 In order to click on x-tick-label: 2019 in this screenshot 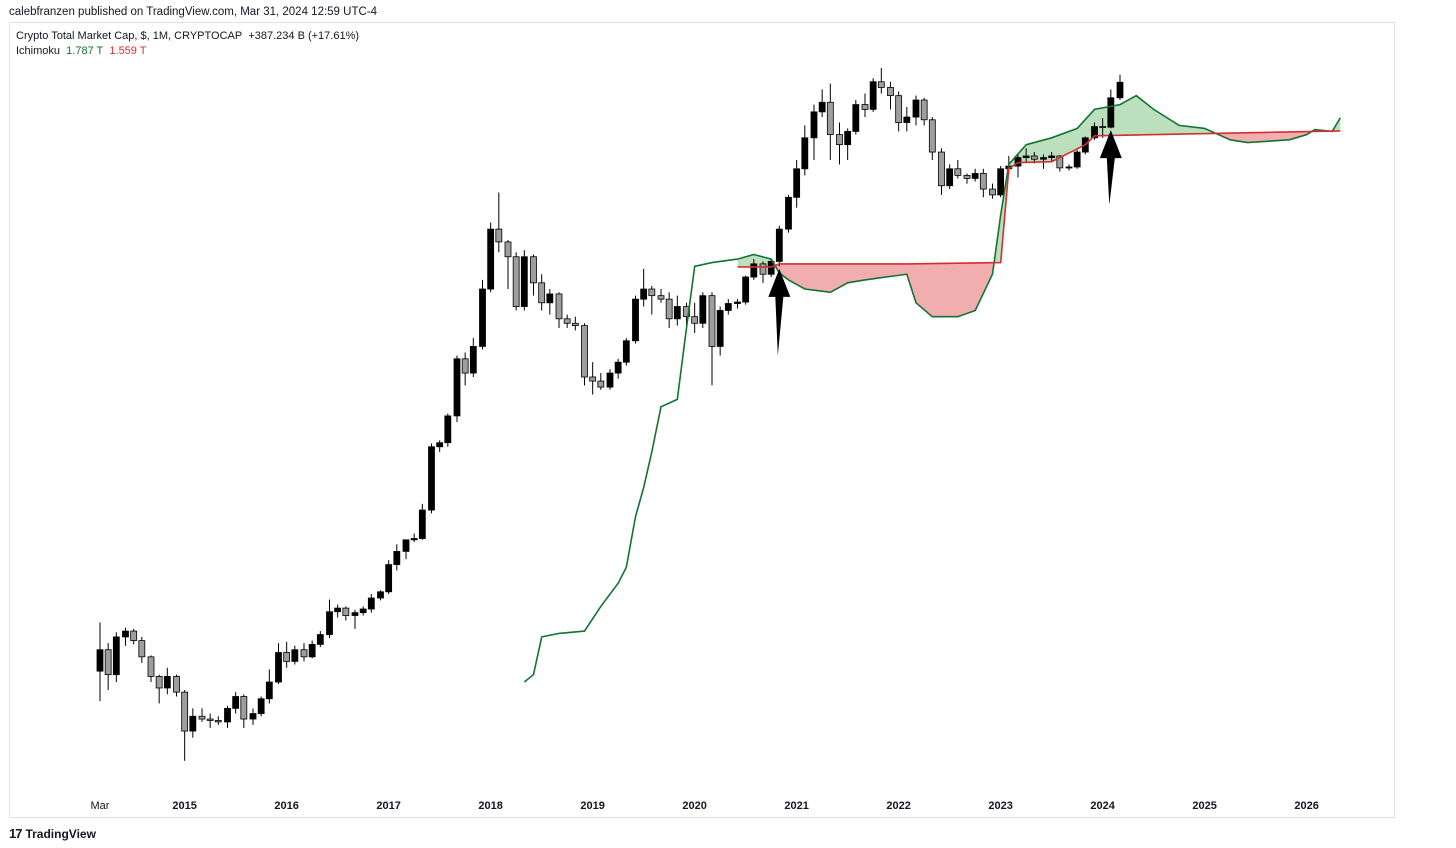, I will do `click(592, 806)`.